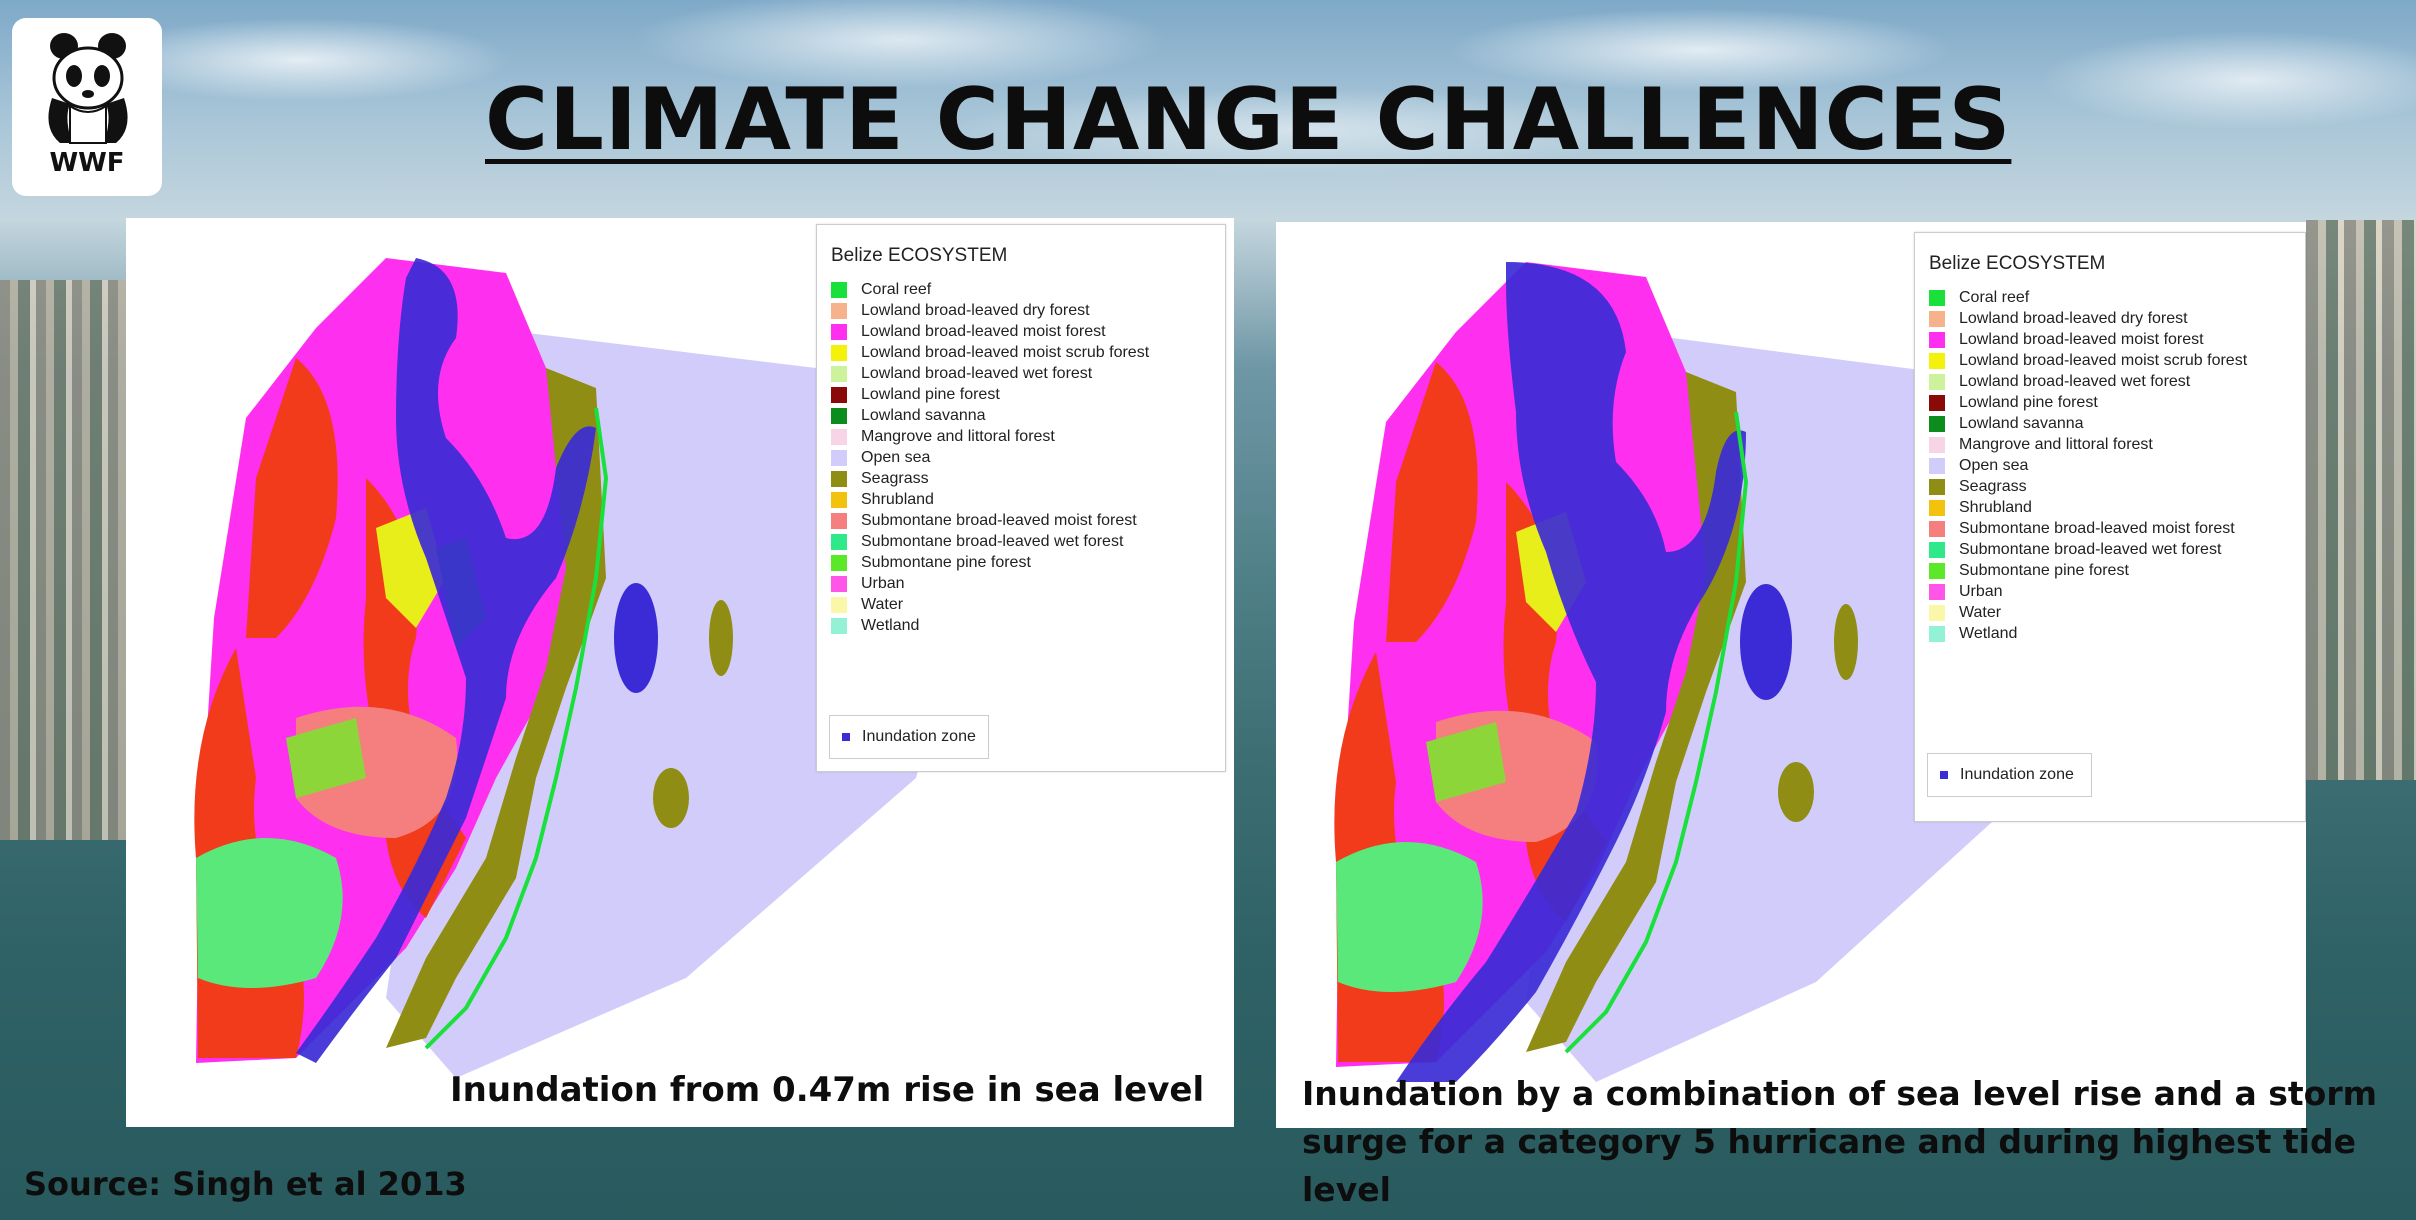 This screenshot has height=1220, width=2416. What do you see at coordinates (2056, 444) in the screenshot?
I see `legend-label: Mangrove and littoral forest` at bounding box center [2056, 444].